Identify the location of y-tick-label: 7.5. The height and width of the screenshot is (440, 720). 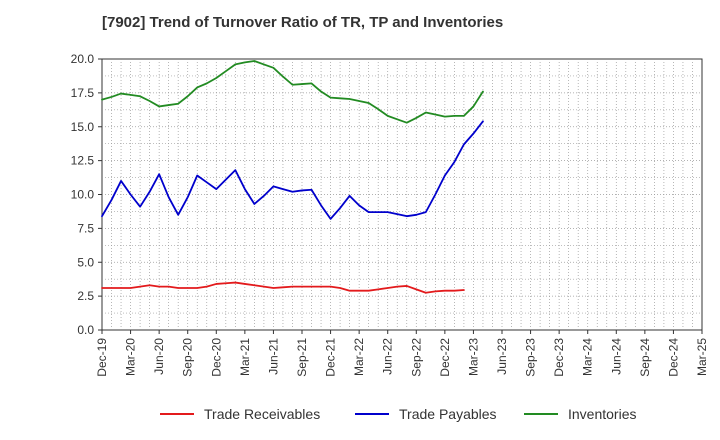
(85, 228).